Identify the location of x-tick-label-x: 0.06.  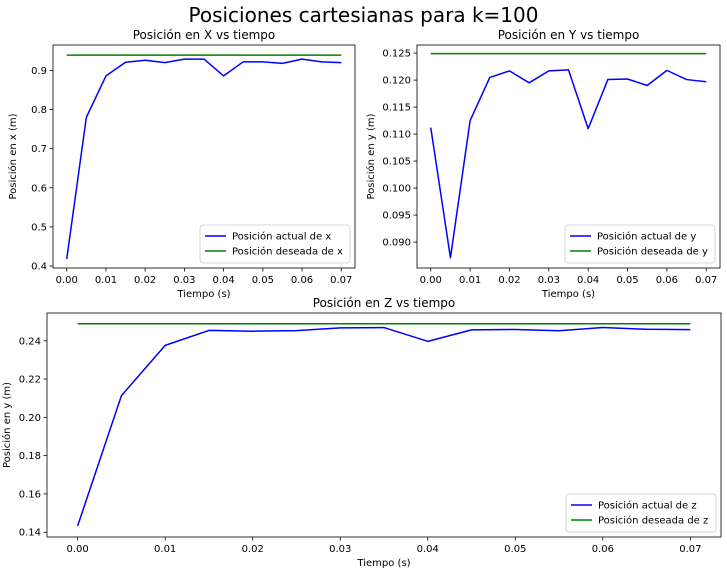
(302, 280).